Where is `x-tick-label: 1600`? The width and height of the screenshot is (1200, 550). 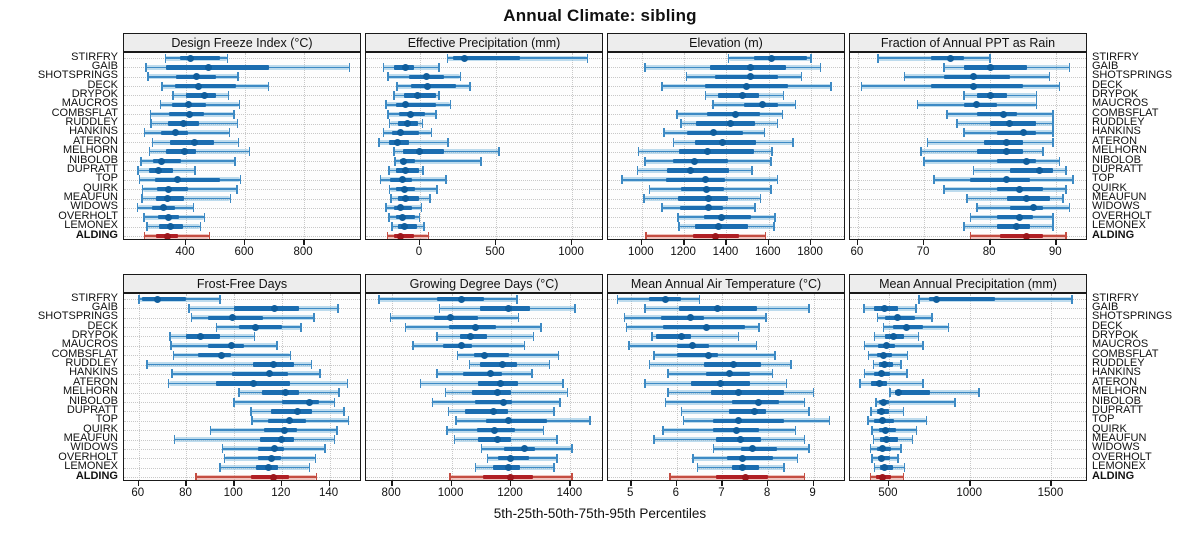 x-tick-label: 1600 is located at coordinates (767, 252).